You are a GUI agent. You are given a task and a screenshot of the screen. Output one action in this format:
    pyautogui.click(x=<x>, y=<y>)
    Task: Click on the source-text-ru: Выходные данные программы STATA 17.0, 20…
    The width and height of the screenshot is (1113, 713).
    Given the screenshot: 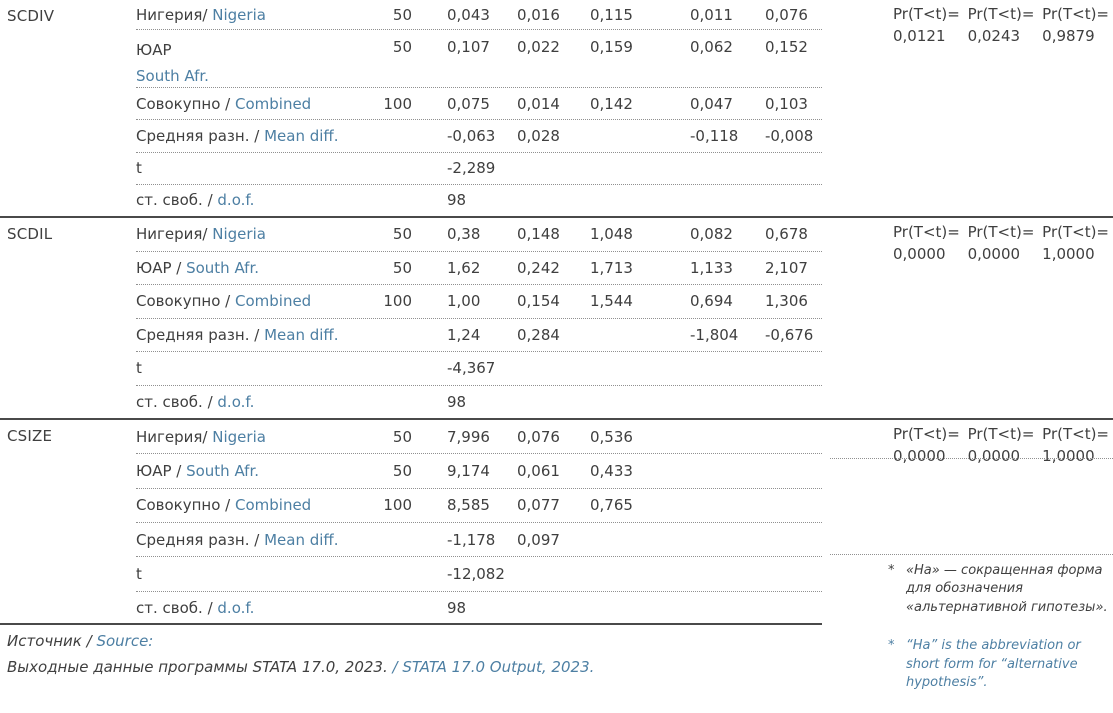 What is the action you would take?
    pyautogui.click(x=200, y=666)
    